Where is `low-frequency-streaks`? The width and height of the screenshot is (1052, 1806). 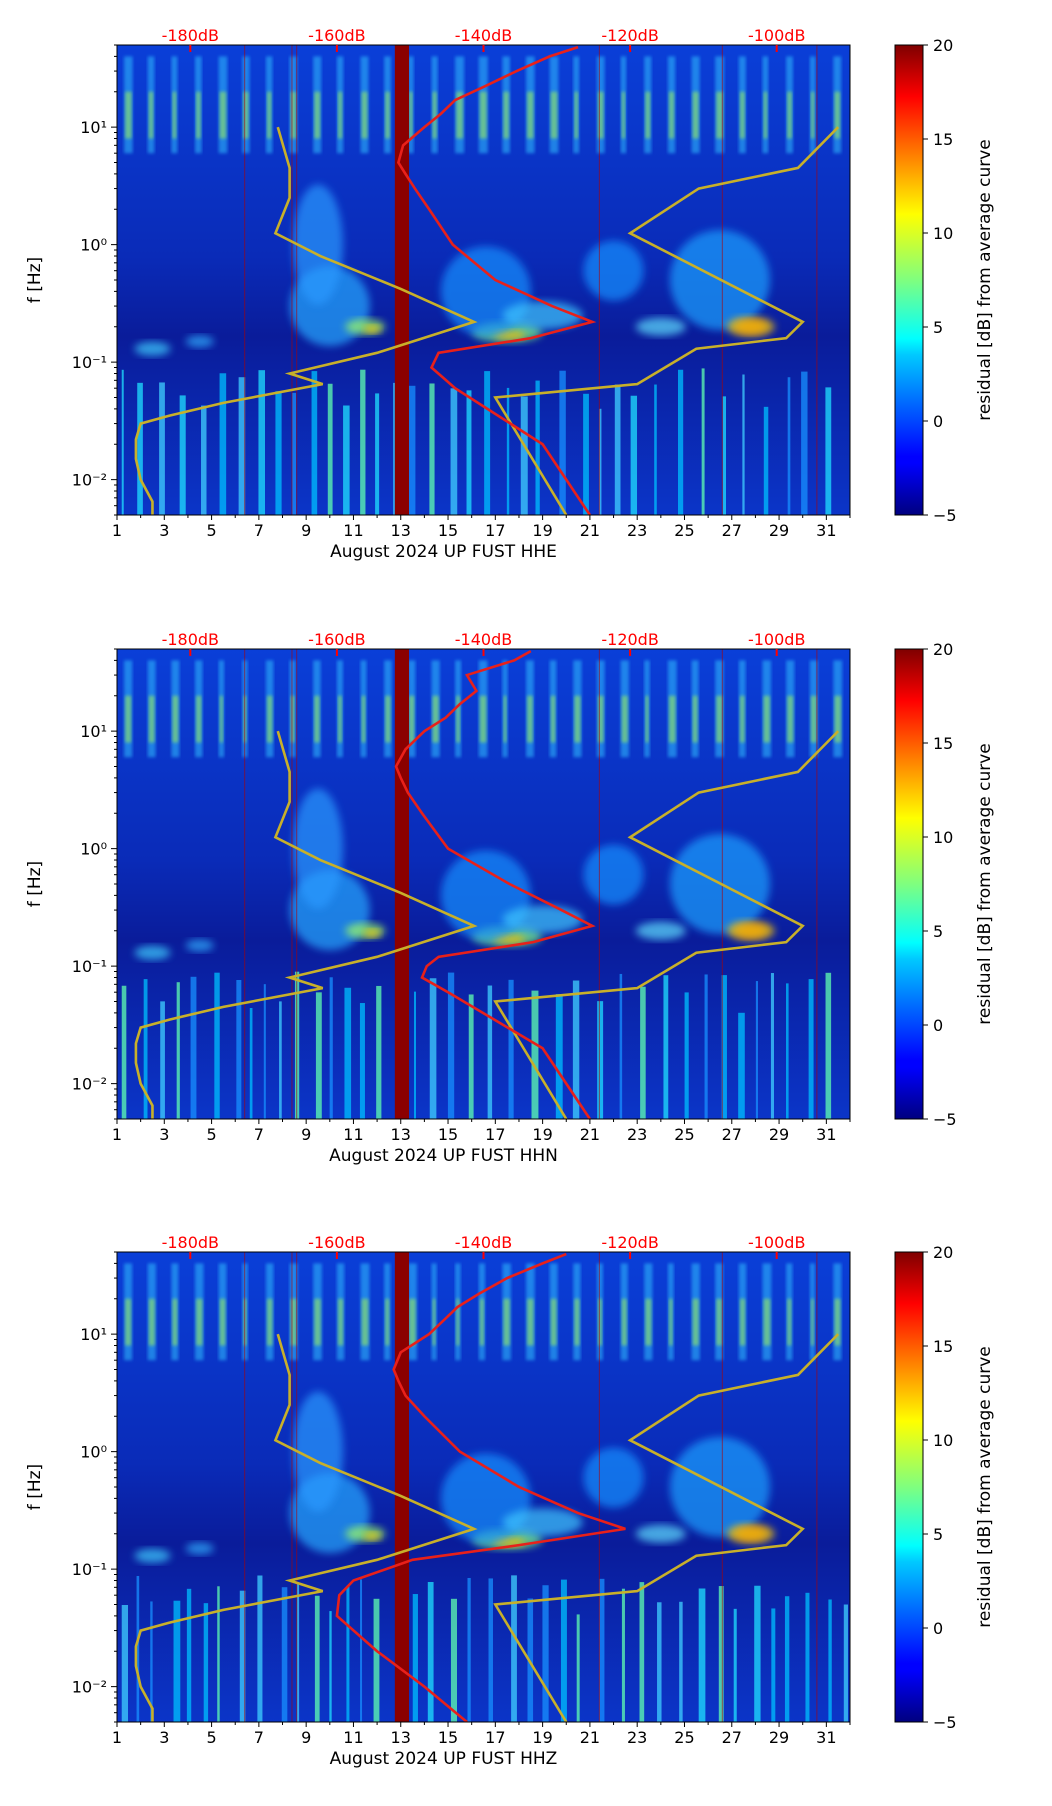 low-frequency-streaks is located at coordinates (476, 1045).